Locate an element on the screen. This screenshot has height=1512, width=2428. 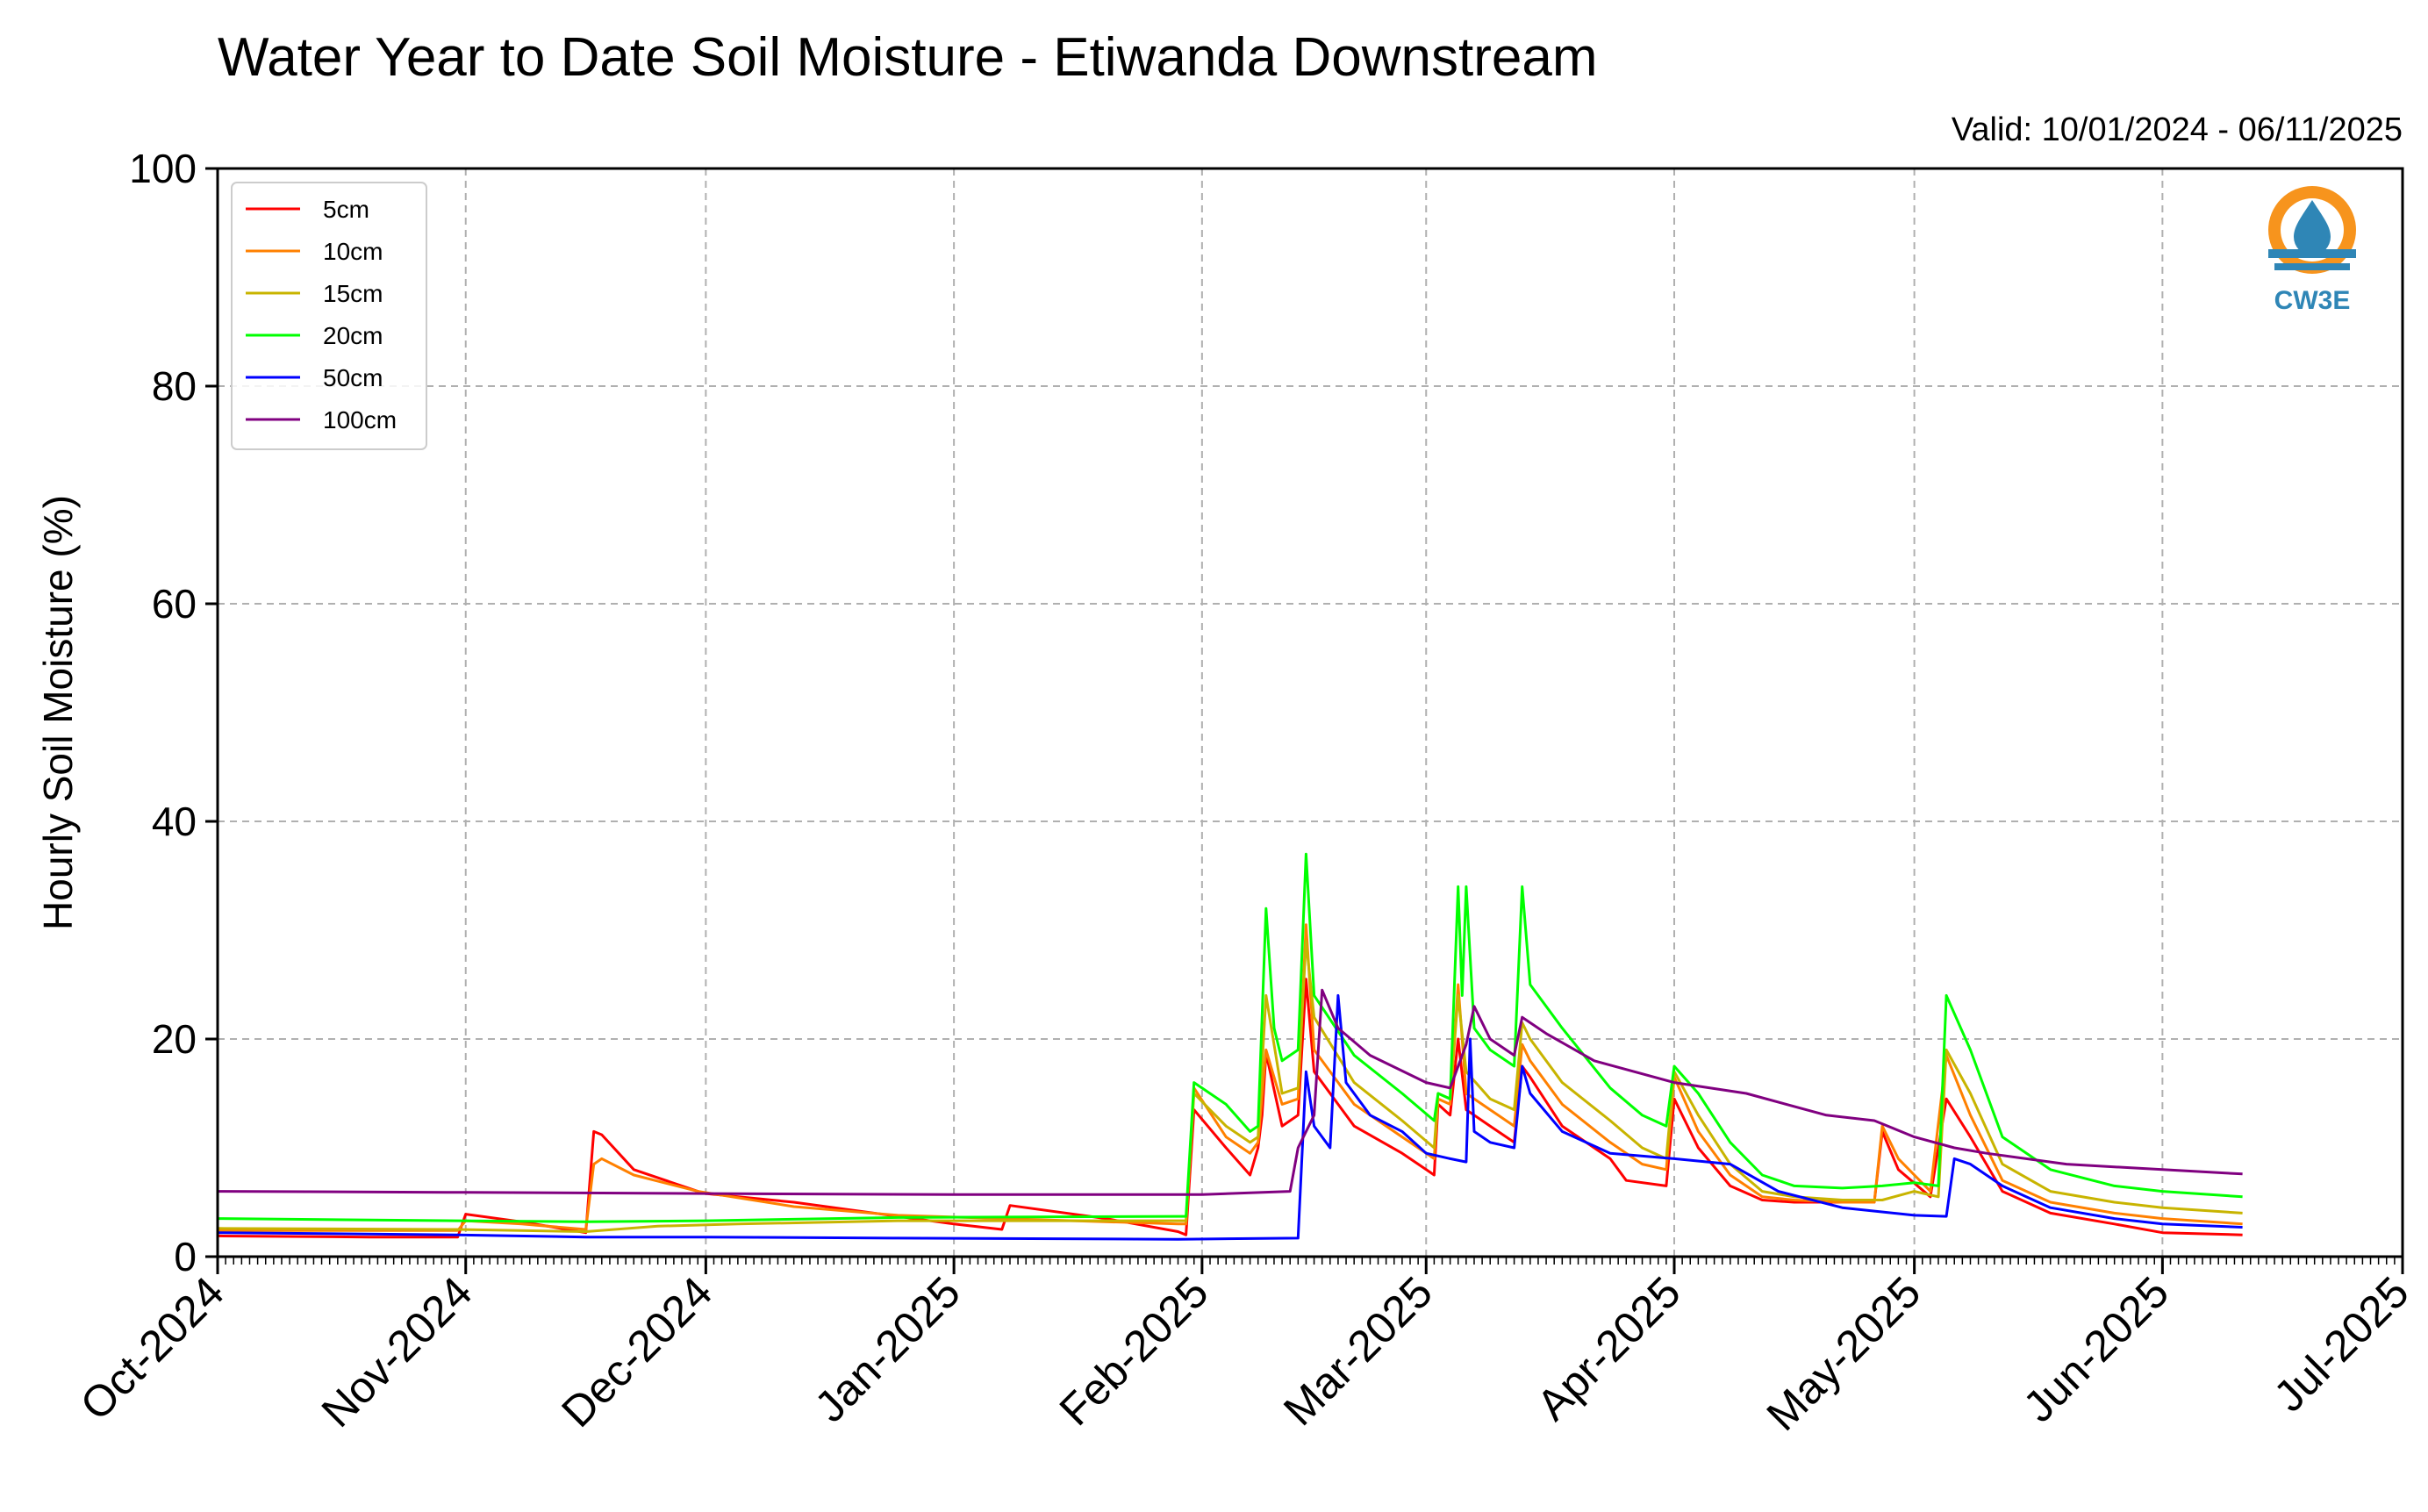
y-axis: 0 20 40 60 80 100 is located at coordinates (173, 713).